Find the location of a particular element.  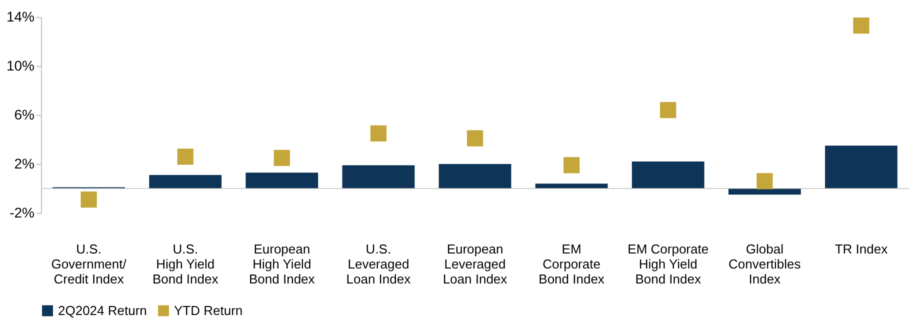

x-tick-label: EM Corporate Bond Index is located at coordinates (571, 264).